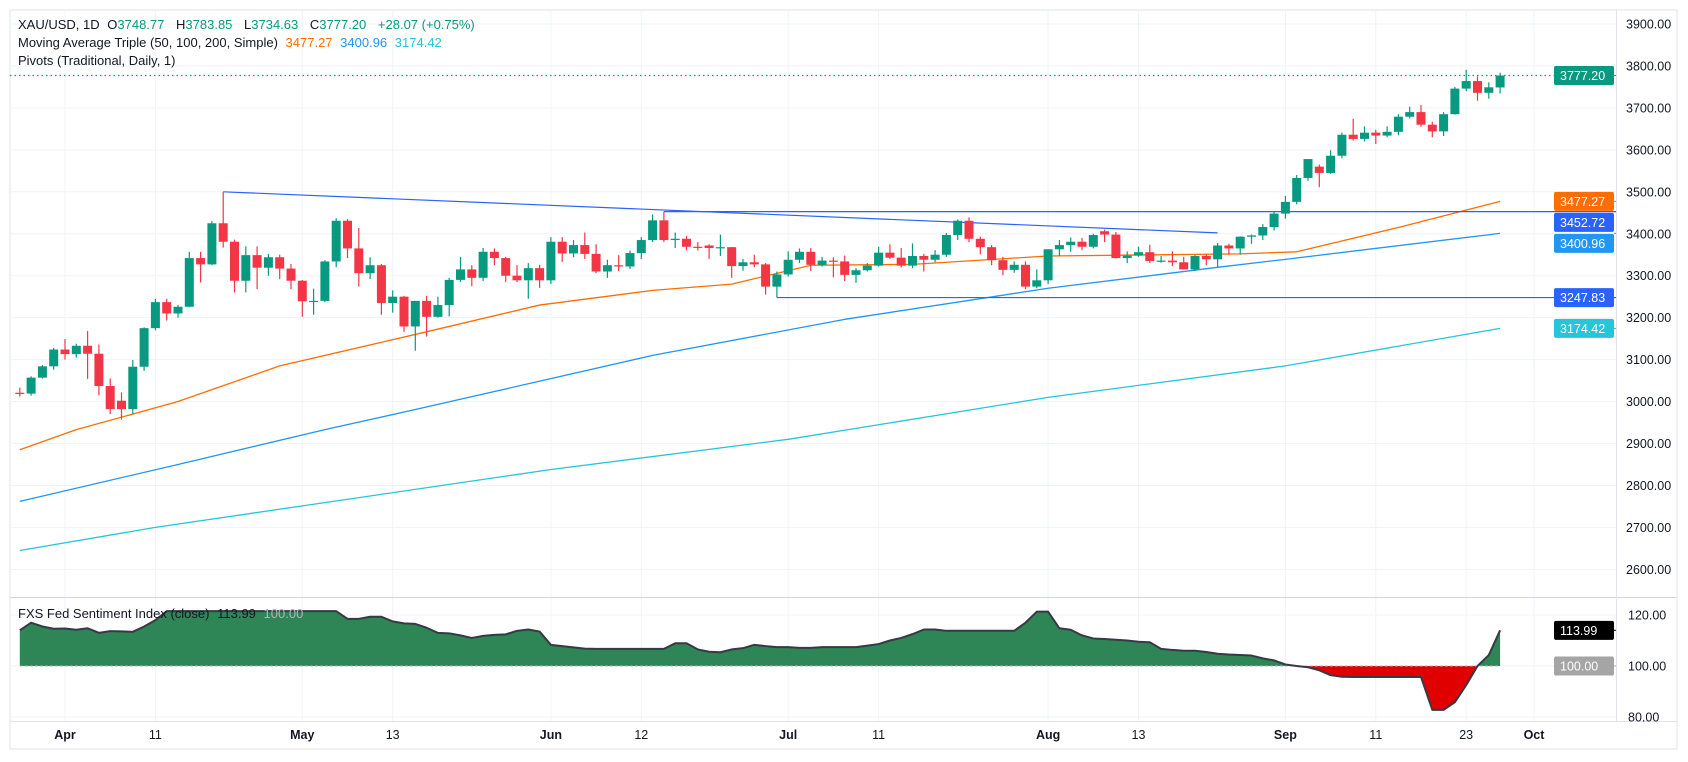 Image resolution: width=1688 pixels, height=762 pixels. I want to click on price-badge: 3477.27, so click(1585, 201).